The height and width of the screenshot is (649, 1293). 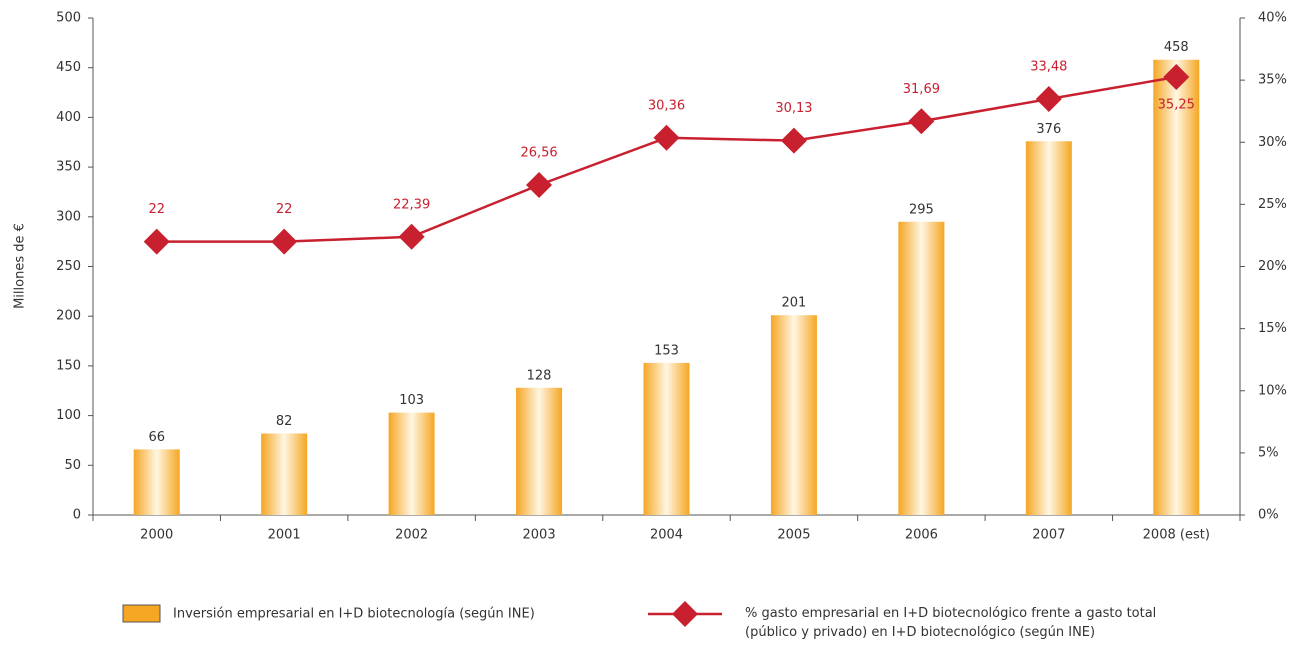 I want to click on bar-value-label: 295, so click(x=921, y=209).